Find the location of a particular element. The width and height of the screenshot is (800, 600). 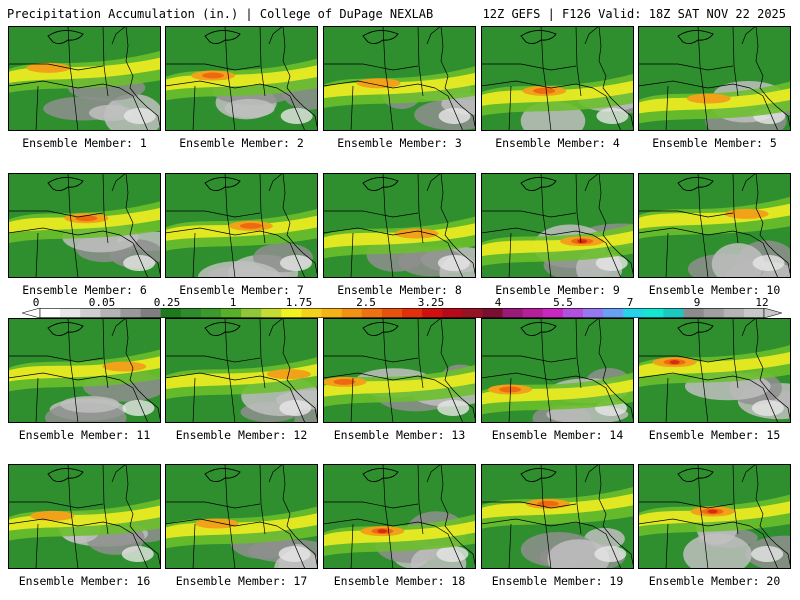

ensemble-panel-11: Ensemble Member: 11 is located at coordinates (84, 380).